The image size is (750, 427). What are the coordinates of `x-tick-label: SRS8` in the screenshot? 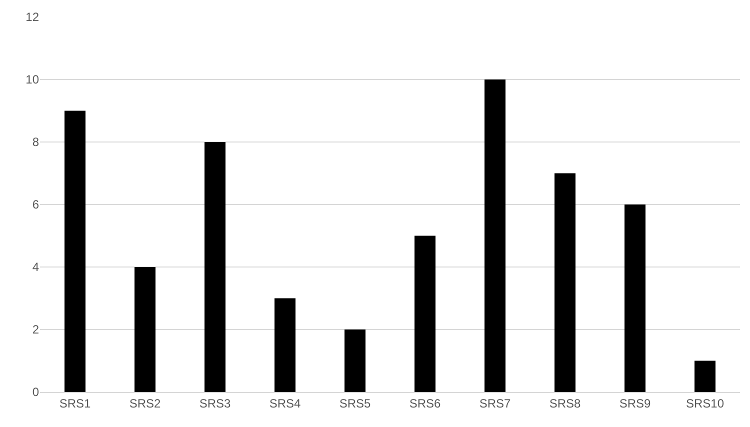 It's located at (565, 403).